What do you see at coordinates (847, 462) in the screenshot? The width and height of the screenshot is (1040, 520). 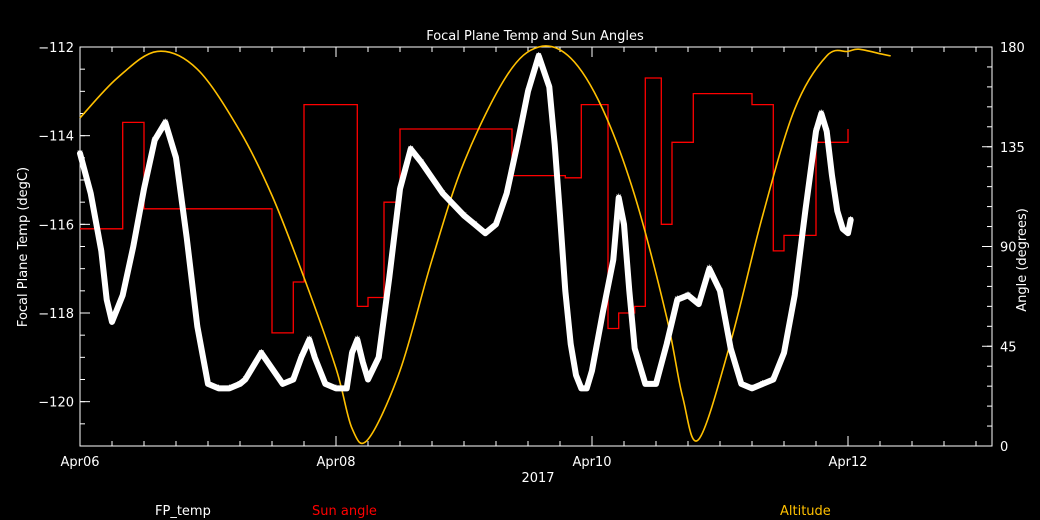 I see `x-tick-label: Apr12` at bounding box center [847, 462].